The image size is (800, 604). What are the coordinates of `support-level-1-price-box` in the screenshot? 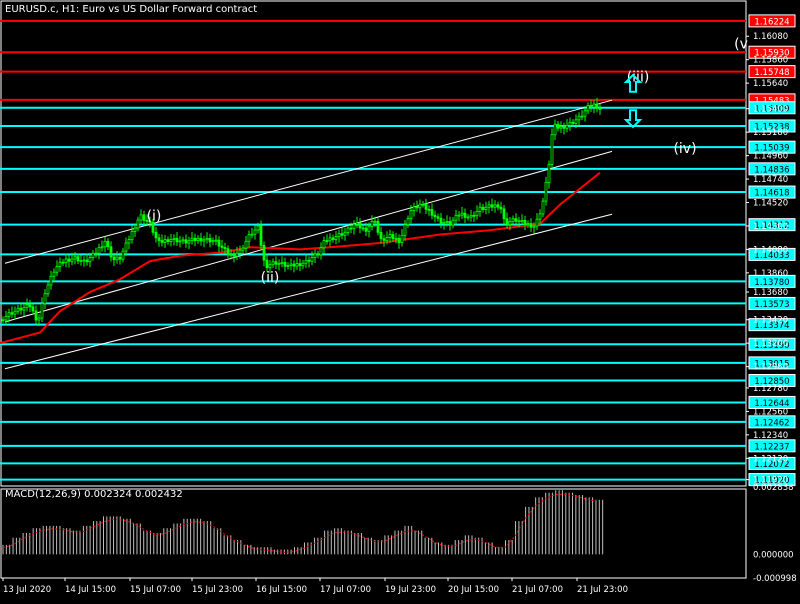 It's located at (772, 126).